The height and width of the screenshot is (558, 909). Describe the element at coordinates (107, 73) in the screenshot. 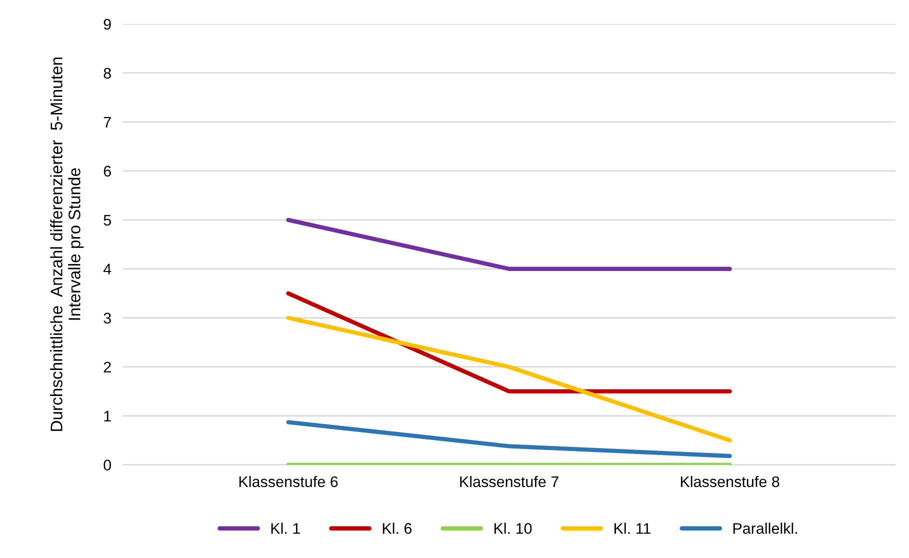

I see `y-tick-label: 8` at that location.